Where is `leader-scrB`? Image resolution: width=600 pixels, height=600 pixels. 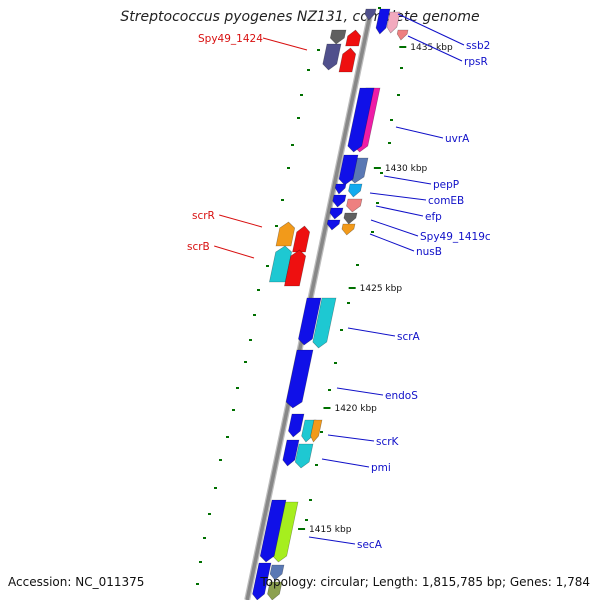
leader-scrB is located at coordinates (234, 252).